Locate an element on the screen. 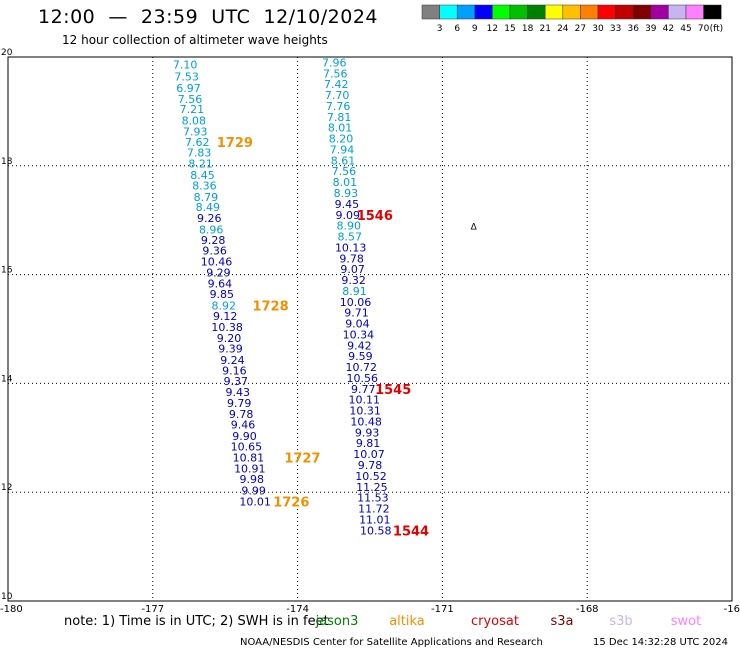 The height and width of the screenshot is (650, 740). legend-tick-label: 45 is located at coordinates (685, 29).